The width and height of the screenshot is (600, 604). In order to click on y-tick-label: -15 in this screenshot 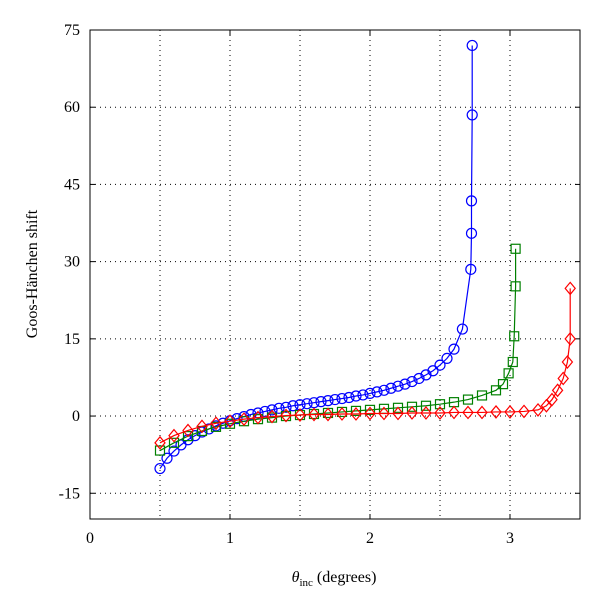, I will do `click(69, 493)`.